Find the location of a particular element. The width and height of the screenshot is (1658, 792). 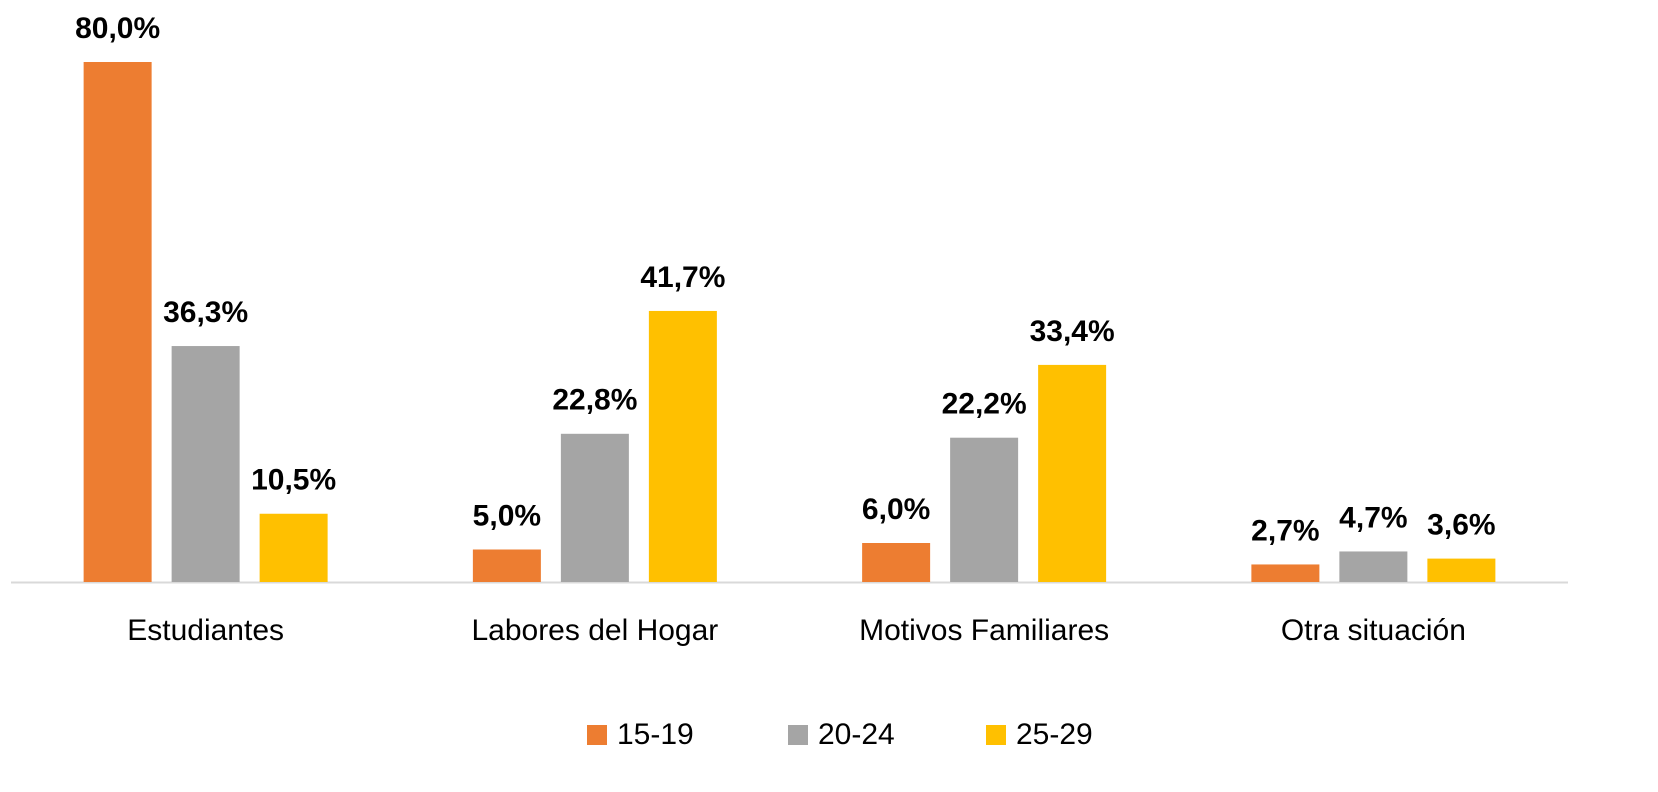

value-label: 41,7% is located at coordinates (682, 277).